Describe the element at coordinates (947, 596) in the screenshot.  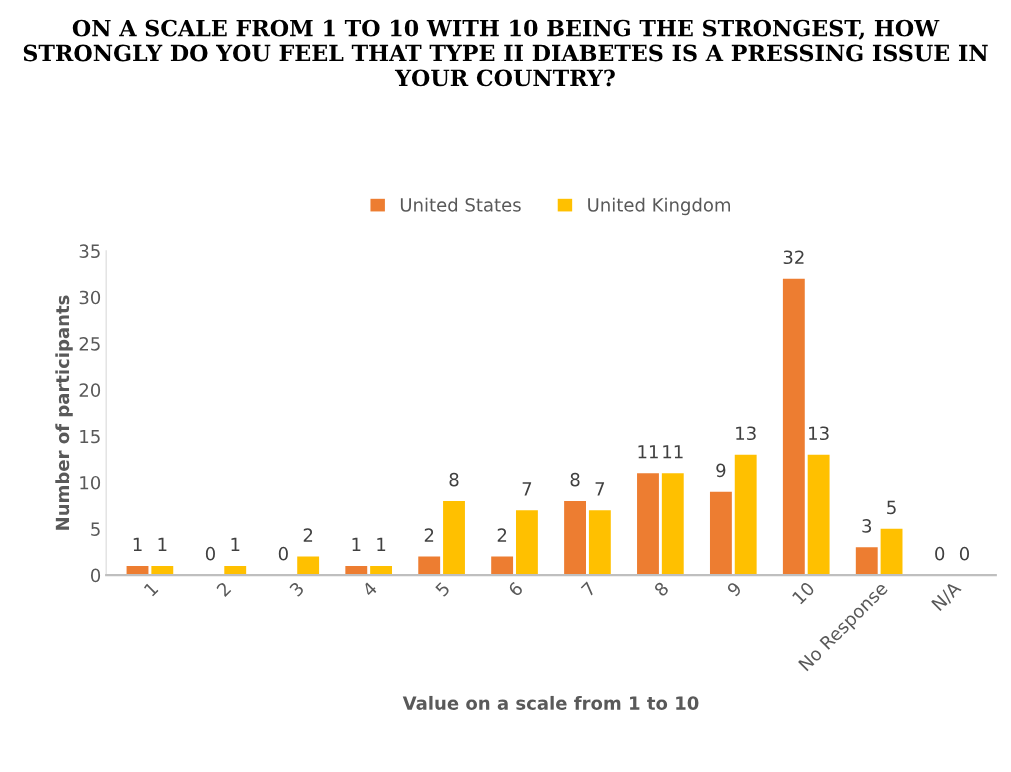
I see `x-tick-label: N/A` at that location.